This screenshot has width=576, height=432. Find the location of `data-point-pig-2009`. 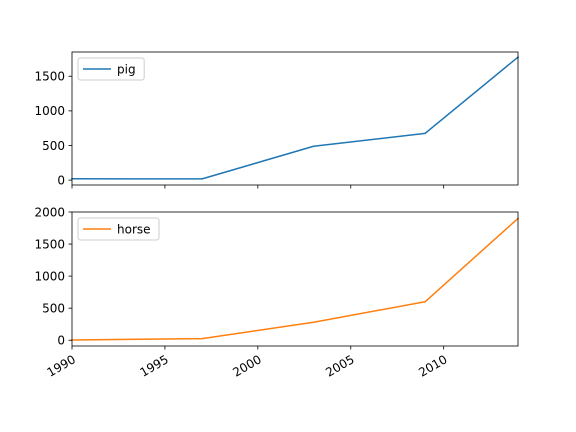

data-point-pig-2009 is located at coordinates (425, 133).